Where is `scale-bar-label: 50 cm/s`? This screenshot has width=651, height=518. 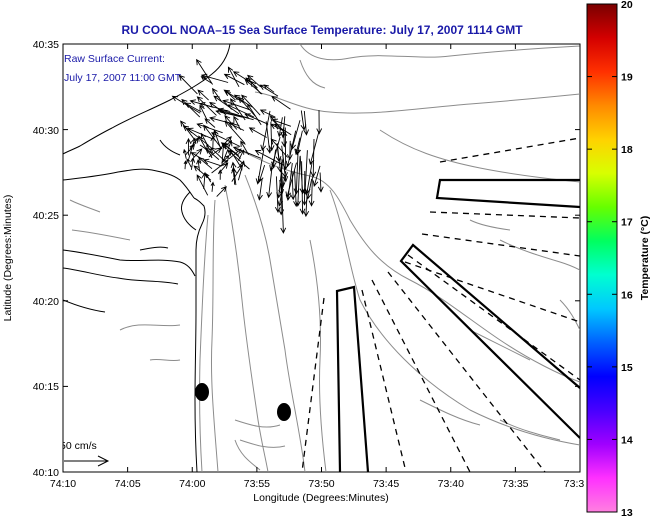
scale-bar-label: 50 cm/s is located at coordinates (78, 446).